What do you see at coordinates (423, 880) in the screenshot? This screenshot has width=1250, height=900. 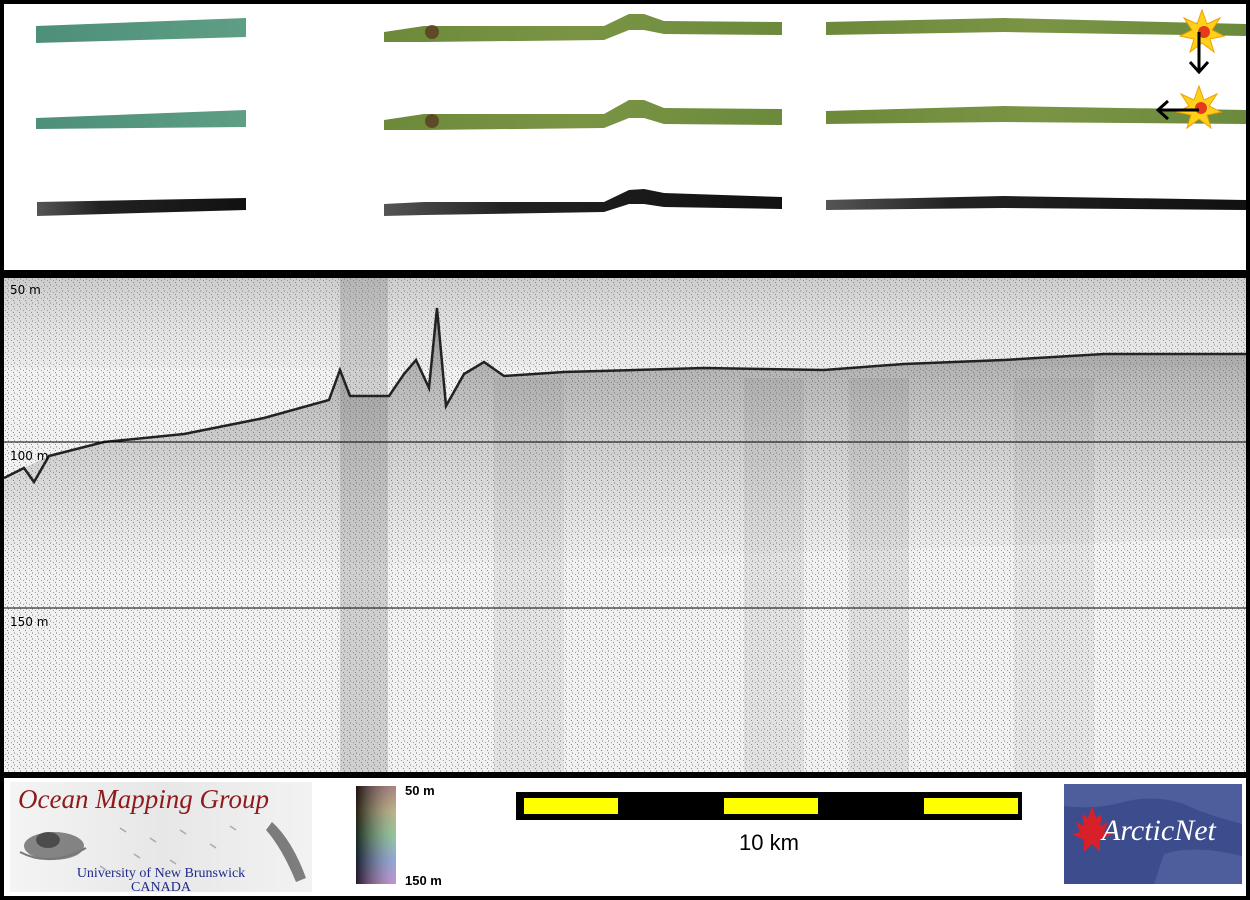 I see `colorbar-bottom-label: 150 m` at bounding box center [423, 880].